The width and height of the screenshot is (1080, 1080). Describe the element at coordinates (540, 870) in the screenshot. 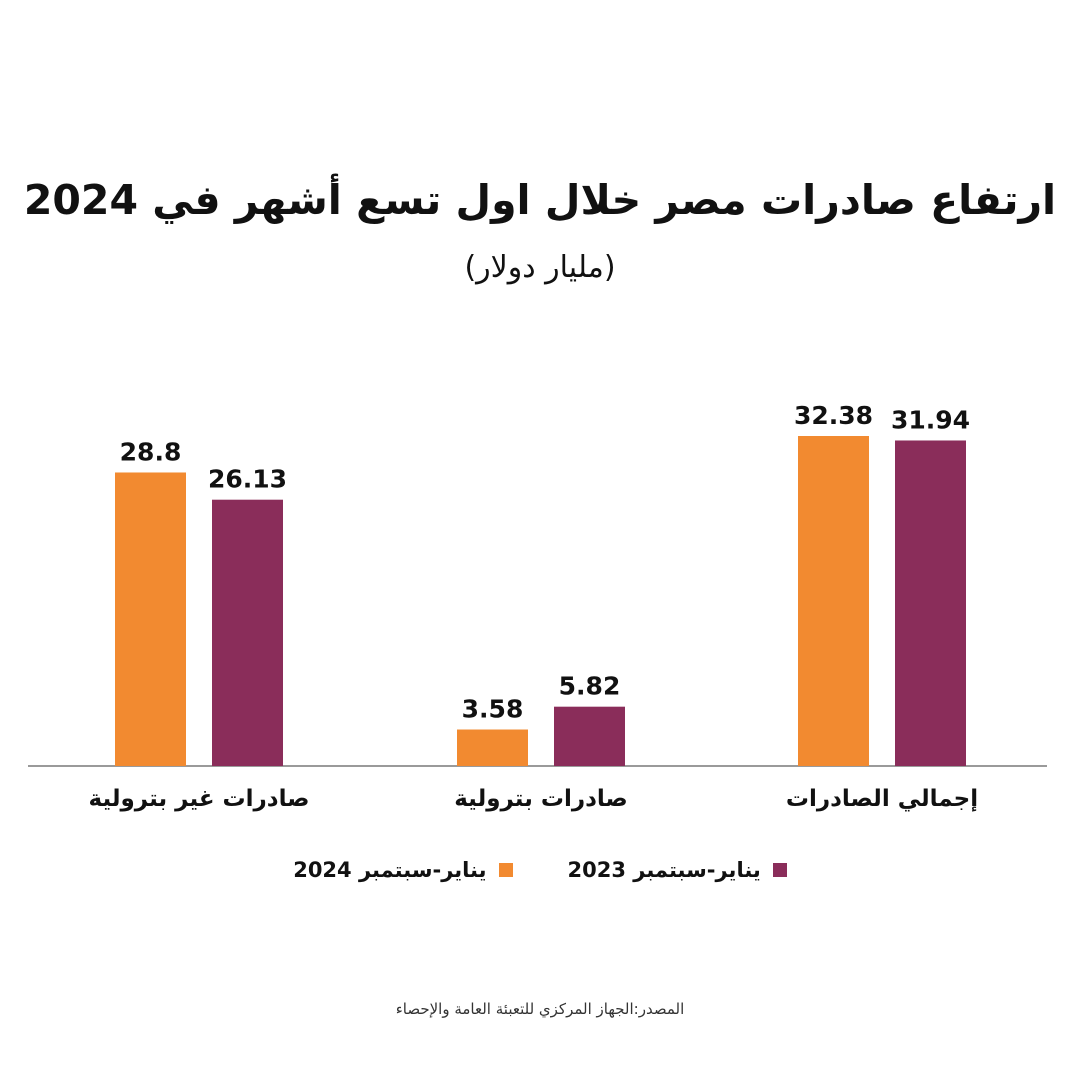

I see `chart-legend: يناير-سبتمبر 2023 يناير-سبتمبر 2024` at that location.